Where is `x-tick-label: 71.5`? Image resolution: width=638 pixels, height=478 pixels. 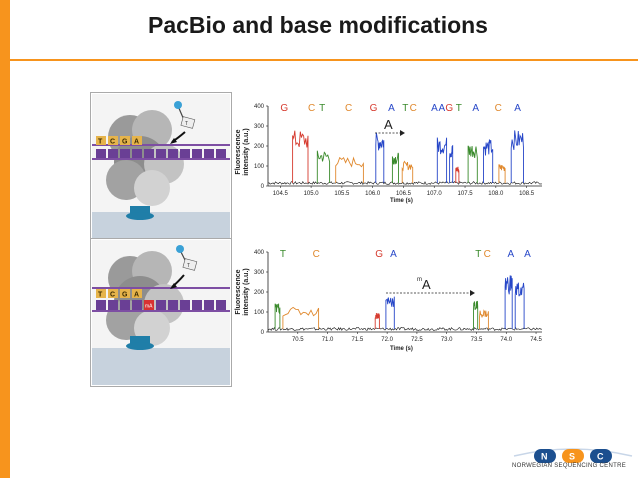
x-tick-label: 71.5 is located at coordinates (358, 340).